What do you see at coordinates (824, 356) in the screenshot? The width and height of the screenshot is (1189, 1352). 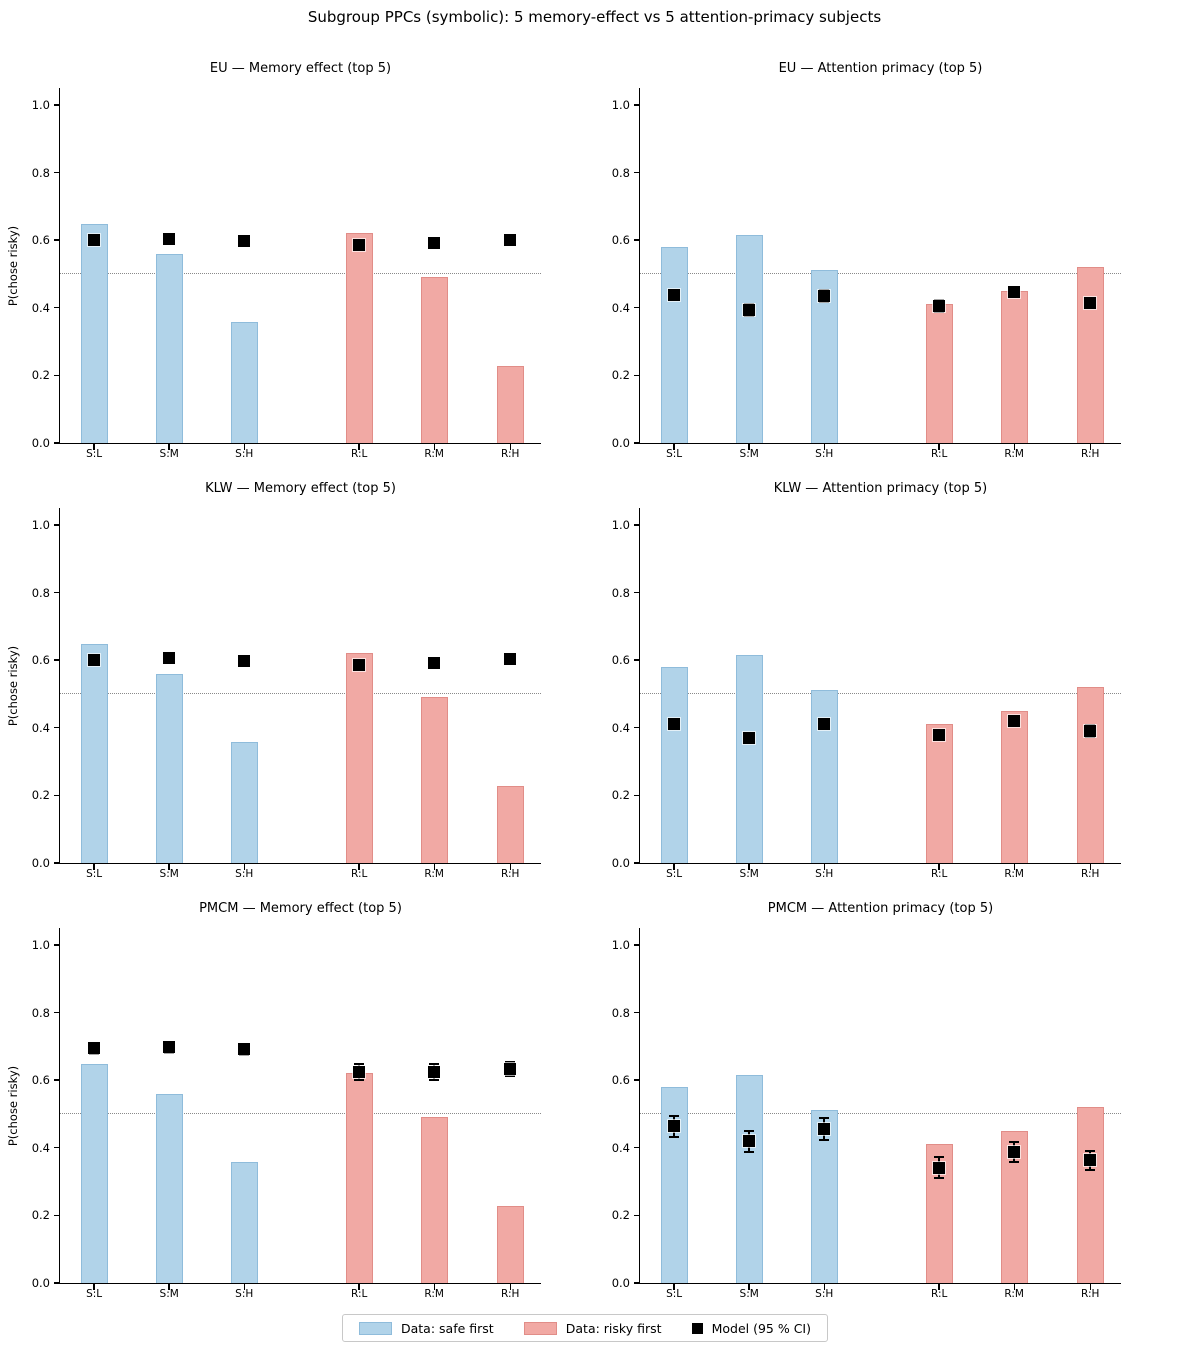 I see `data-bar-S:H` at bounding box center [824, 356].